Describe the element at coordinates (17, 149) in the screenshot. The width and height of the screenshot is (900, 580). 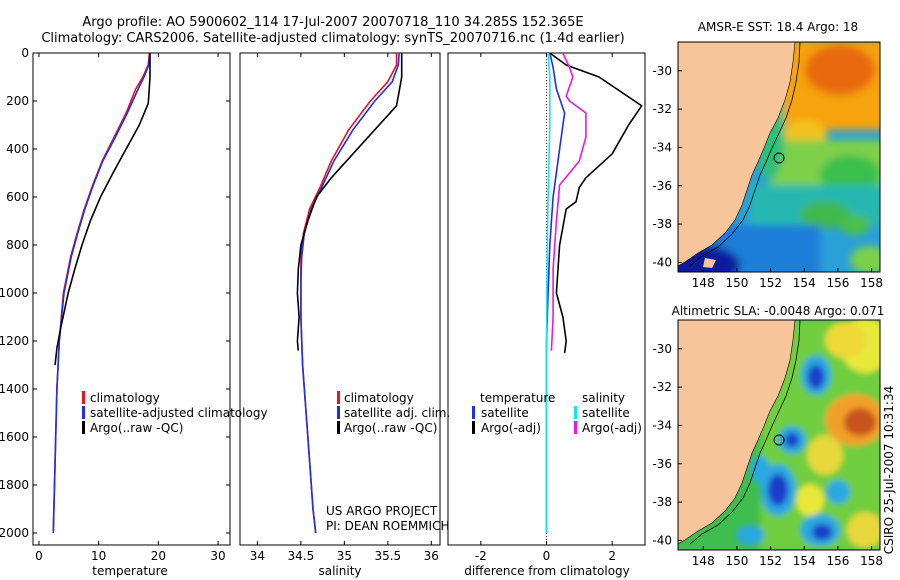
I see `y-tick-label: 400` at that location.